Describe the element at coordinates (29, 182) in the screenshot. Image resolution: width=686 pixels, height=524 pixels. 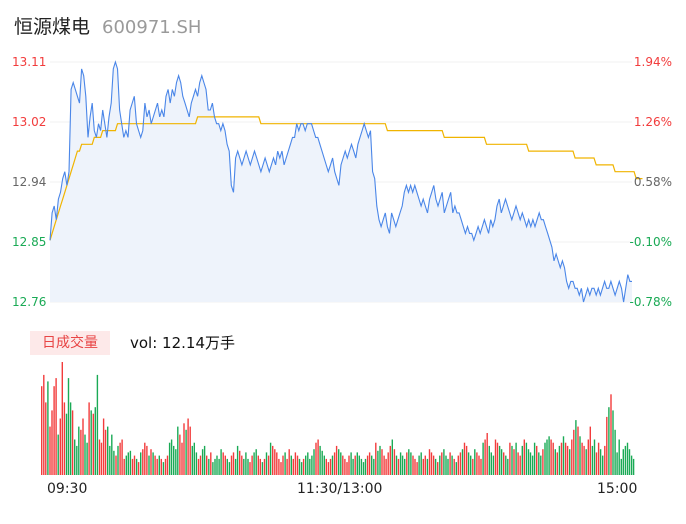
I see `y-left-tick: 12.94` at that location.